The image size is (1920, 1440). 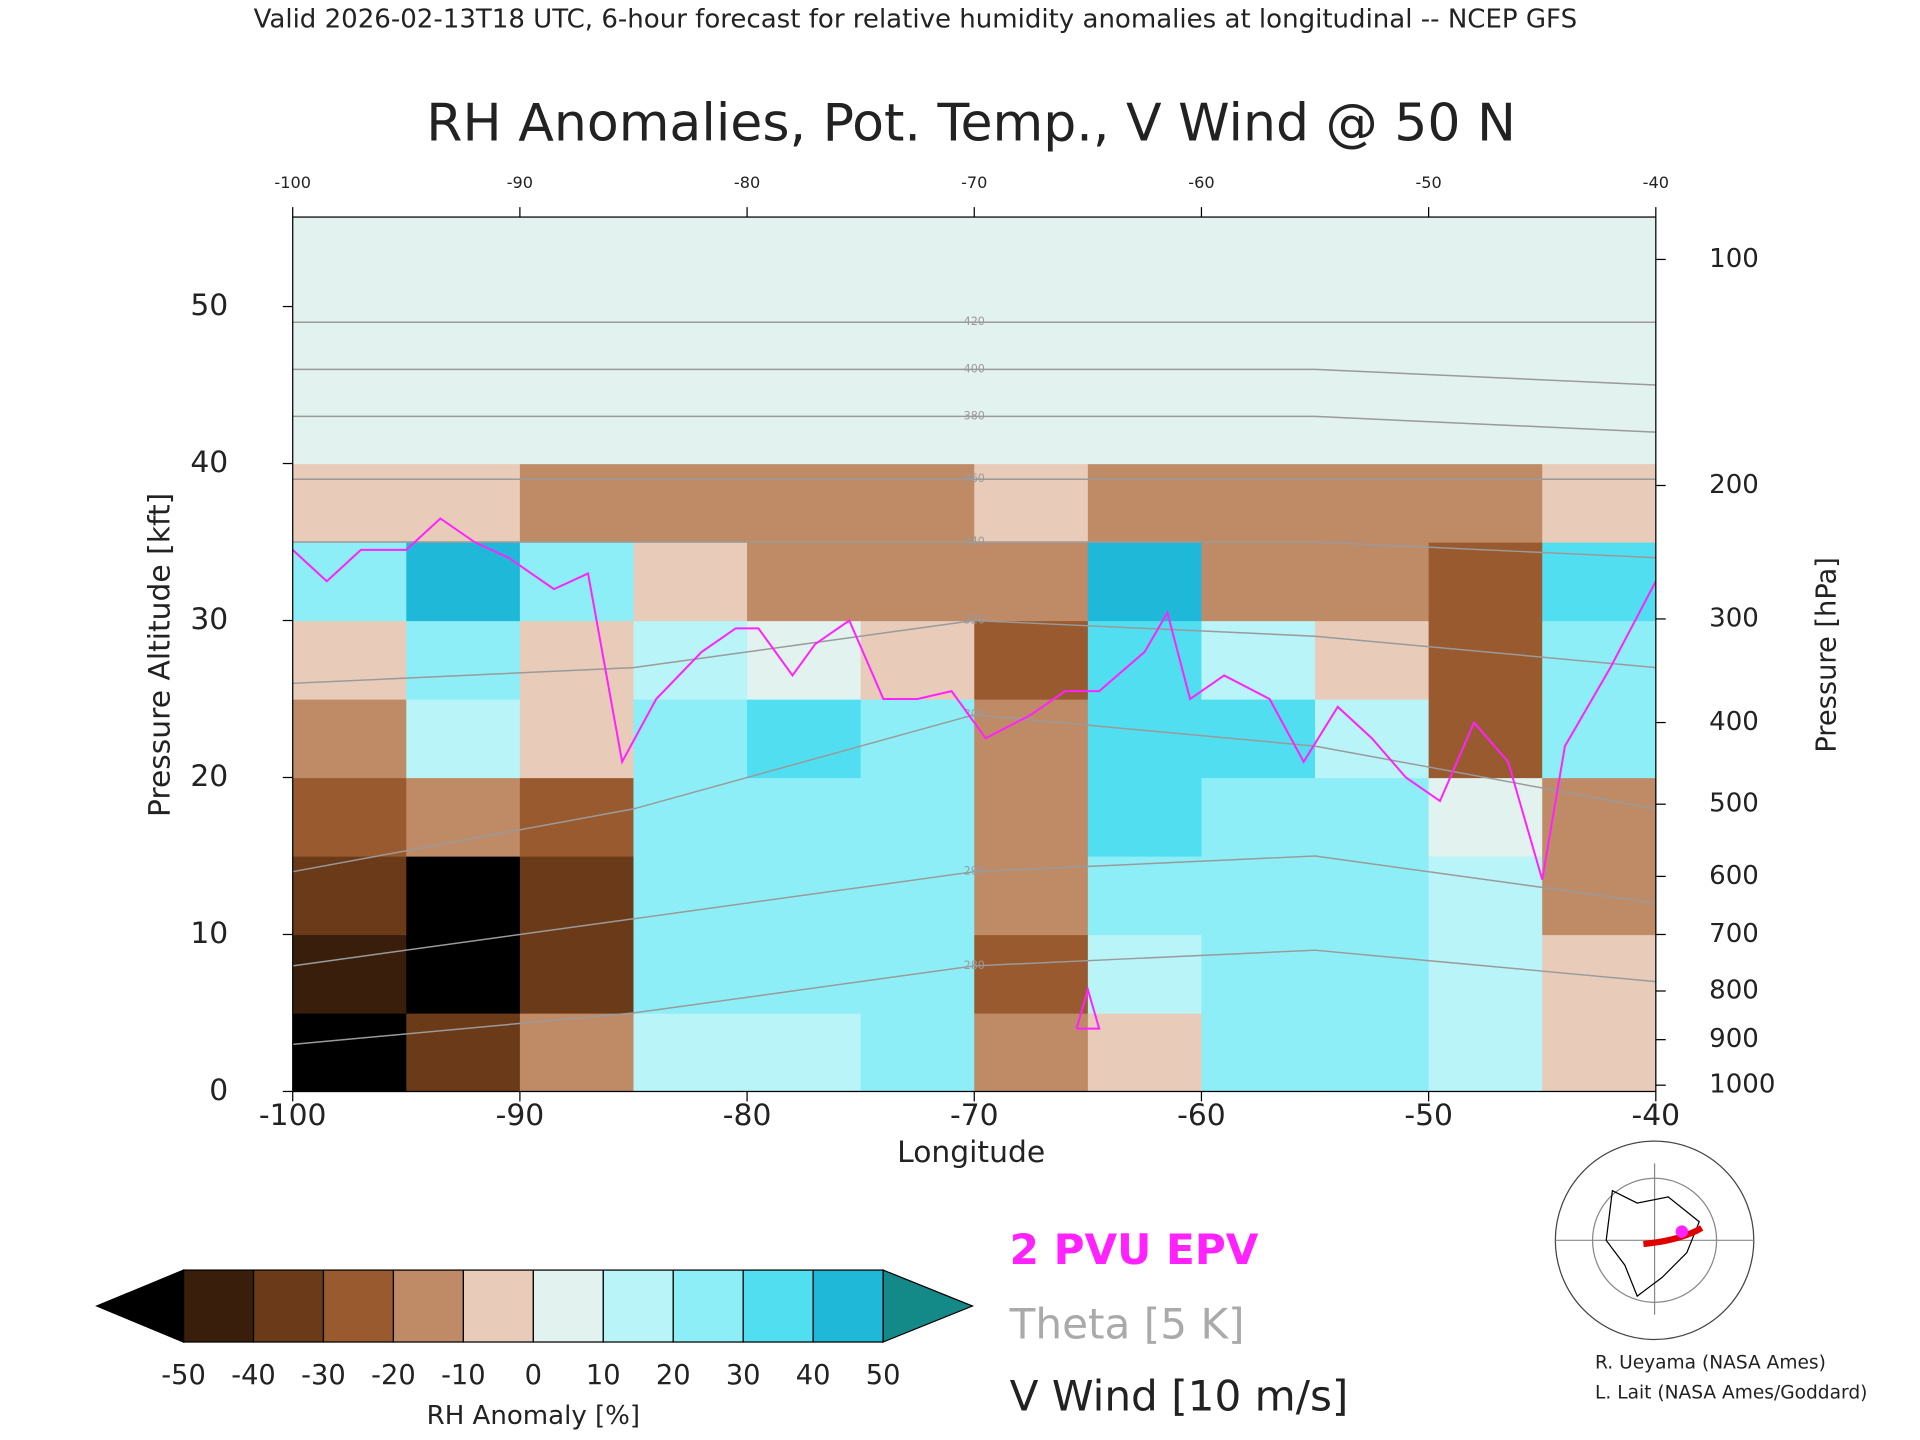 I want to click on x2-tick-label: -70, so click(x=974, y=182).